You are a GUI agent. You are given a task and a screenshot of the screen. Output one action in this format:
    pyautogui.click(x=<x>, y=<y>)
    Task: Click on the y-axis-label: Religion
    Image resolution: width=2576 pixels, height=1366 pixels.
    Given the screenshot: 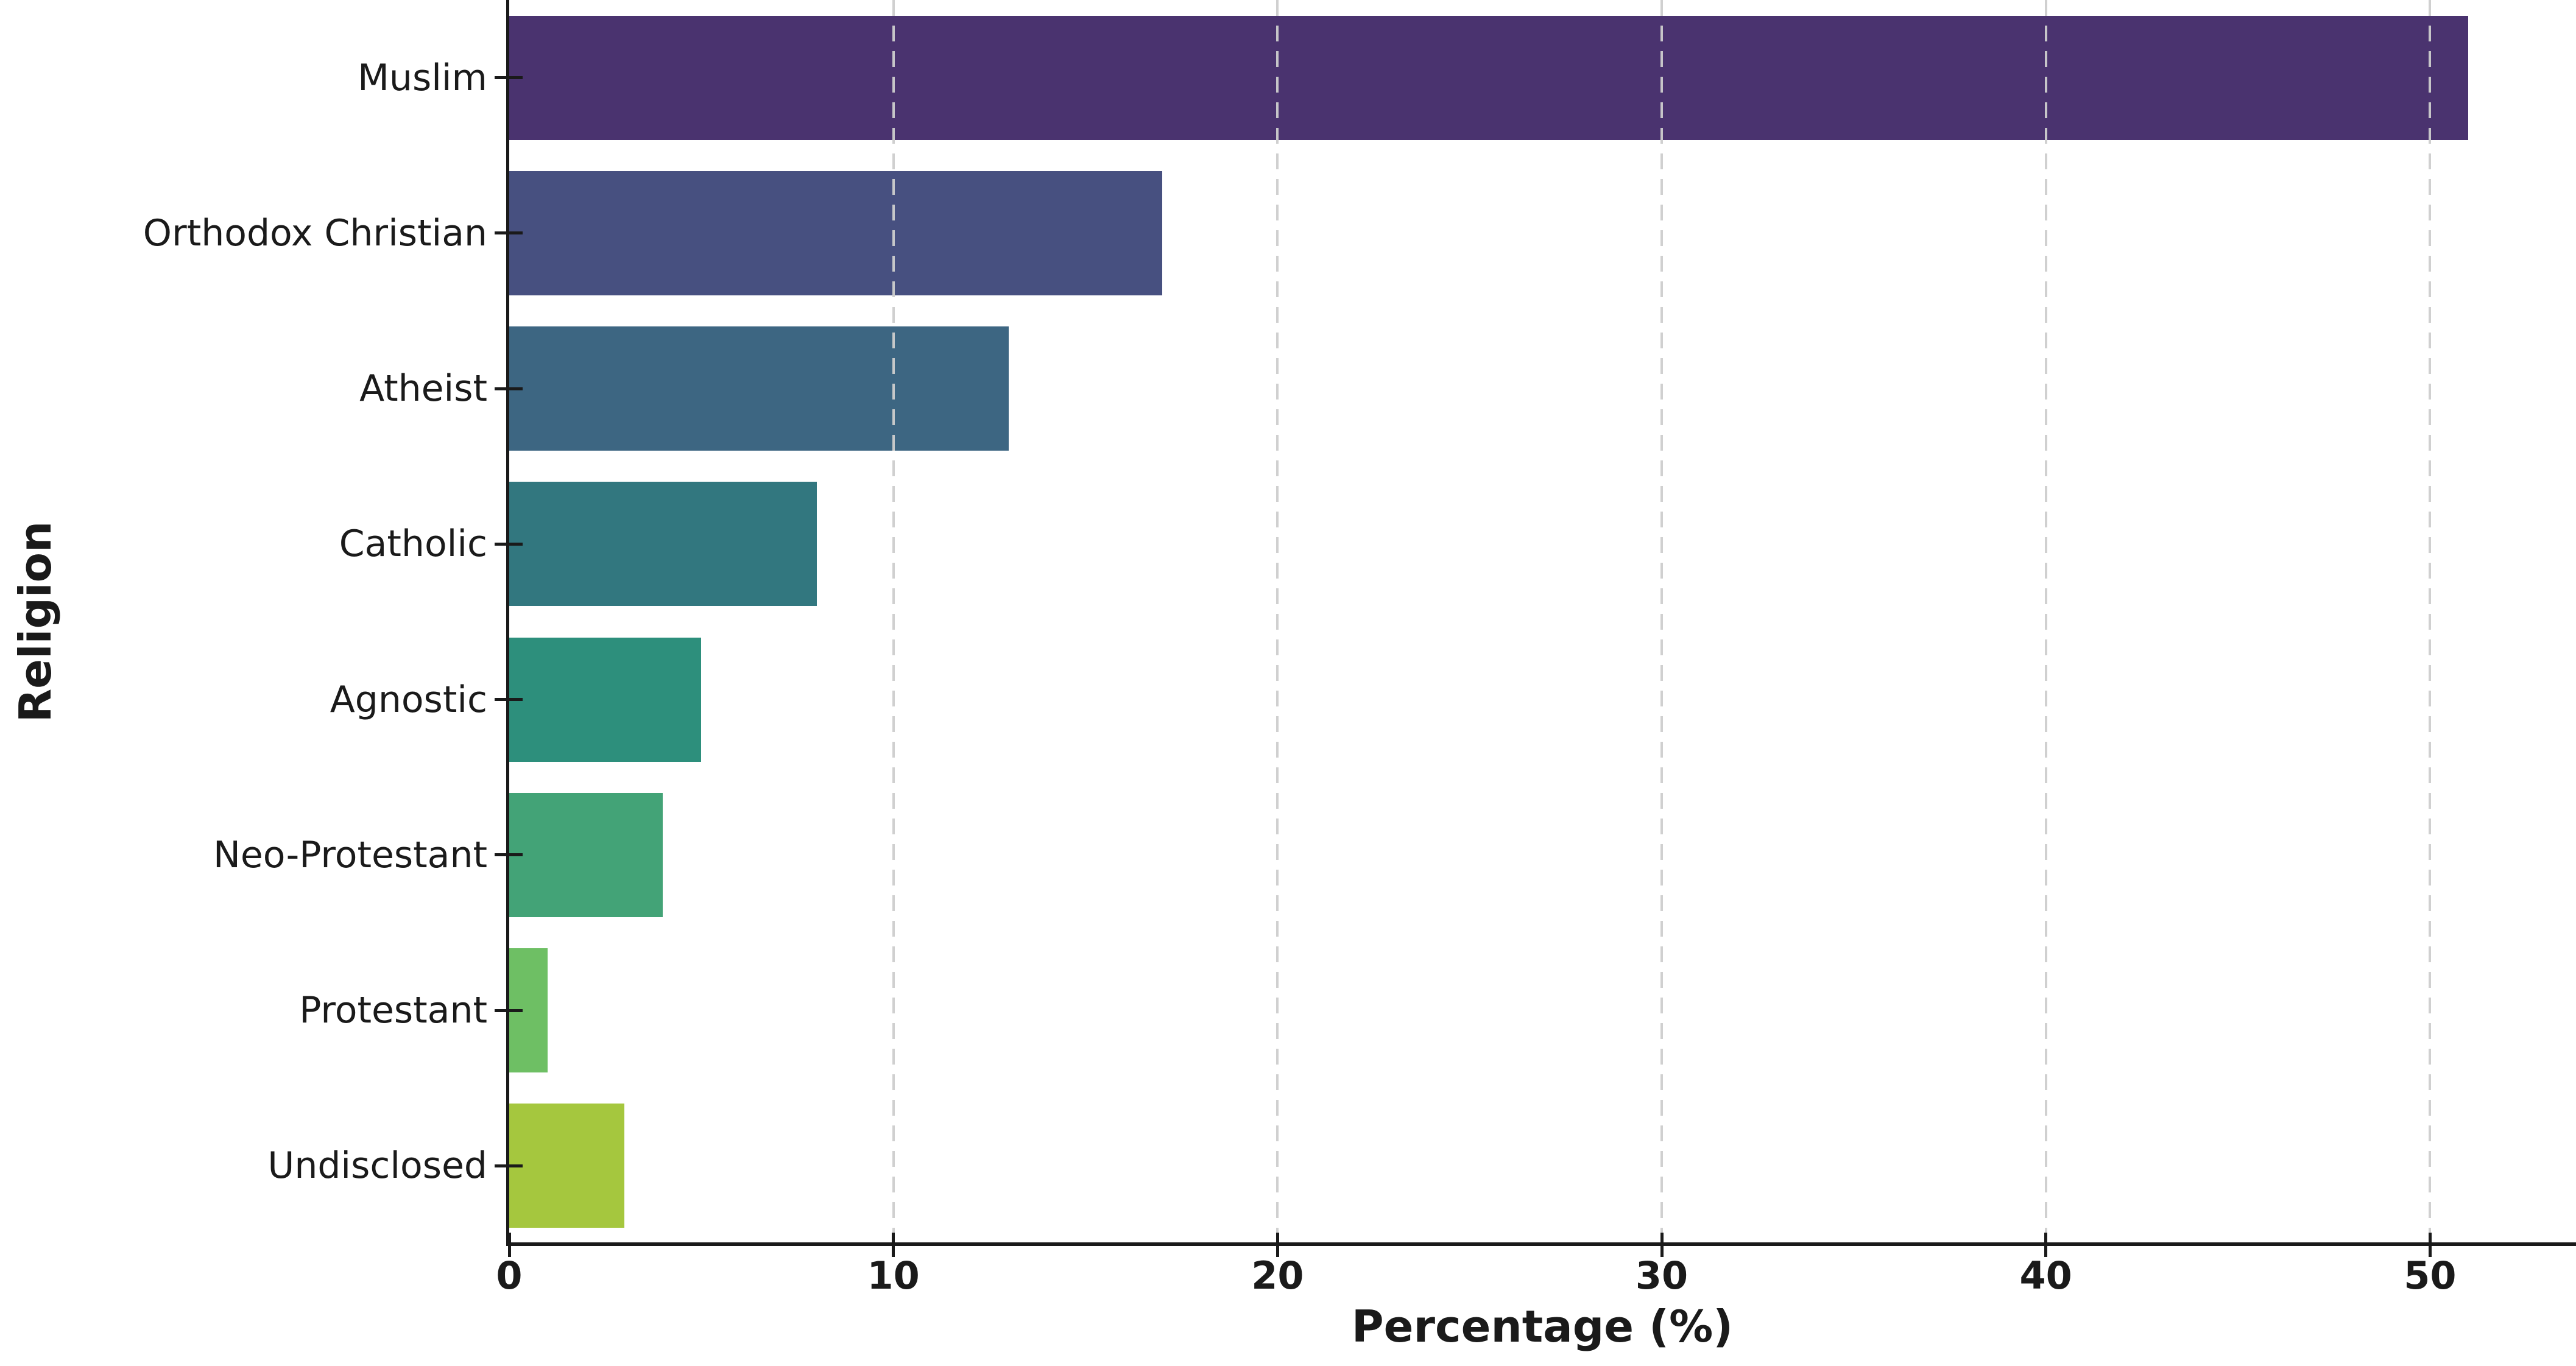 What is the action you would take?
    pyautogui.click(x=35, y=622)
    